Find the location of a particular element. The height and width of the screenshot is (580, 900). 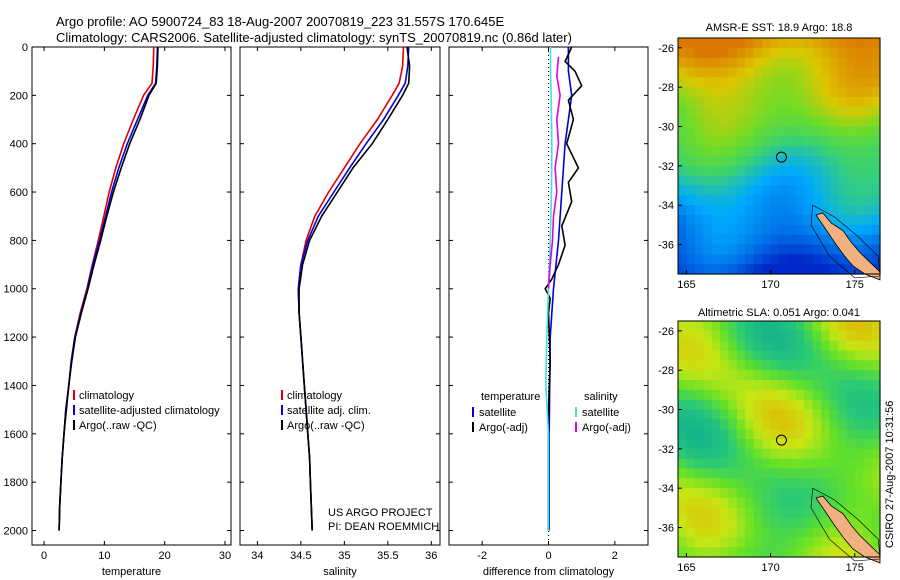

legend-label: climatology is located at coordinates (315, 396).